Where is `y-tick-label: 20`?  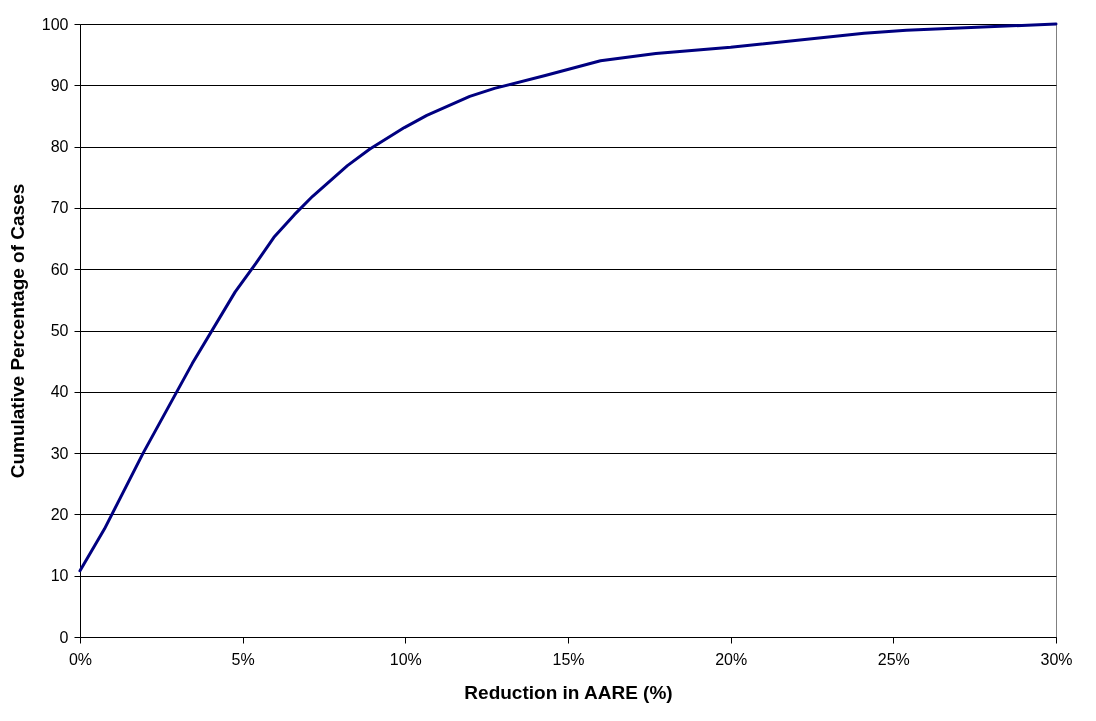
y-tick-label: 20 is located at coordinates (59, 514).